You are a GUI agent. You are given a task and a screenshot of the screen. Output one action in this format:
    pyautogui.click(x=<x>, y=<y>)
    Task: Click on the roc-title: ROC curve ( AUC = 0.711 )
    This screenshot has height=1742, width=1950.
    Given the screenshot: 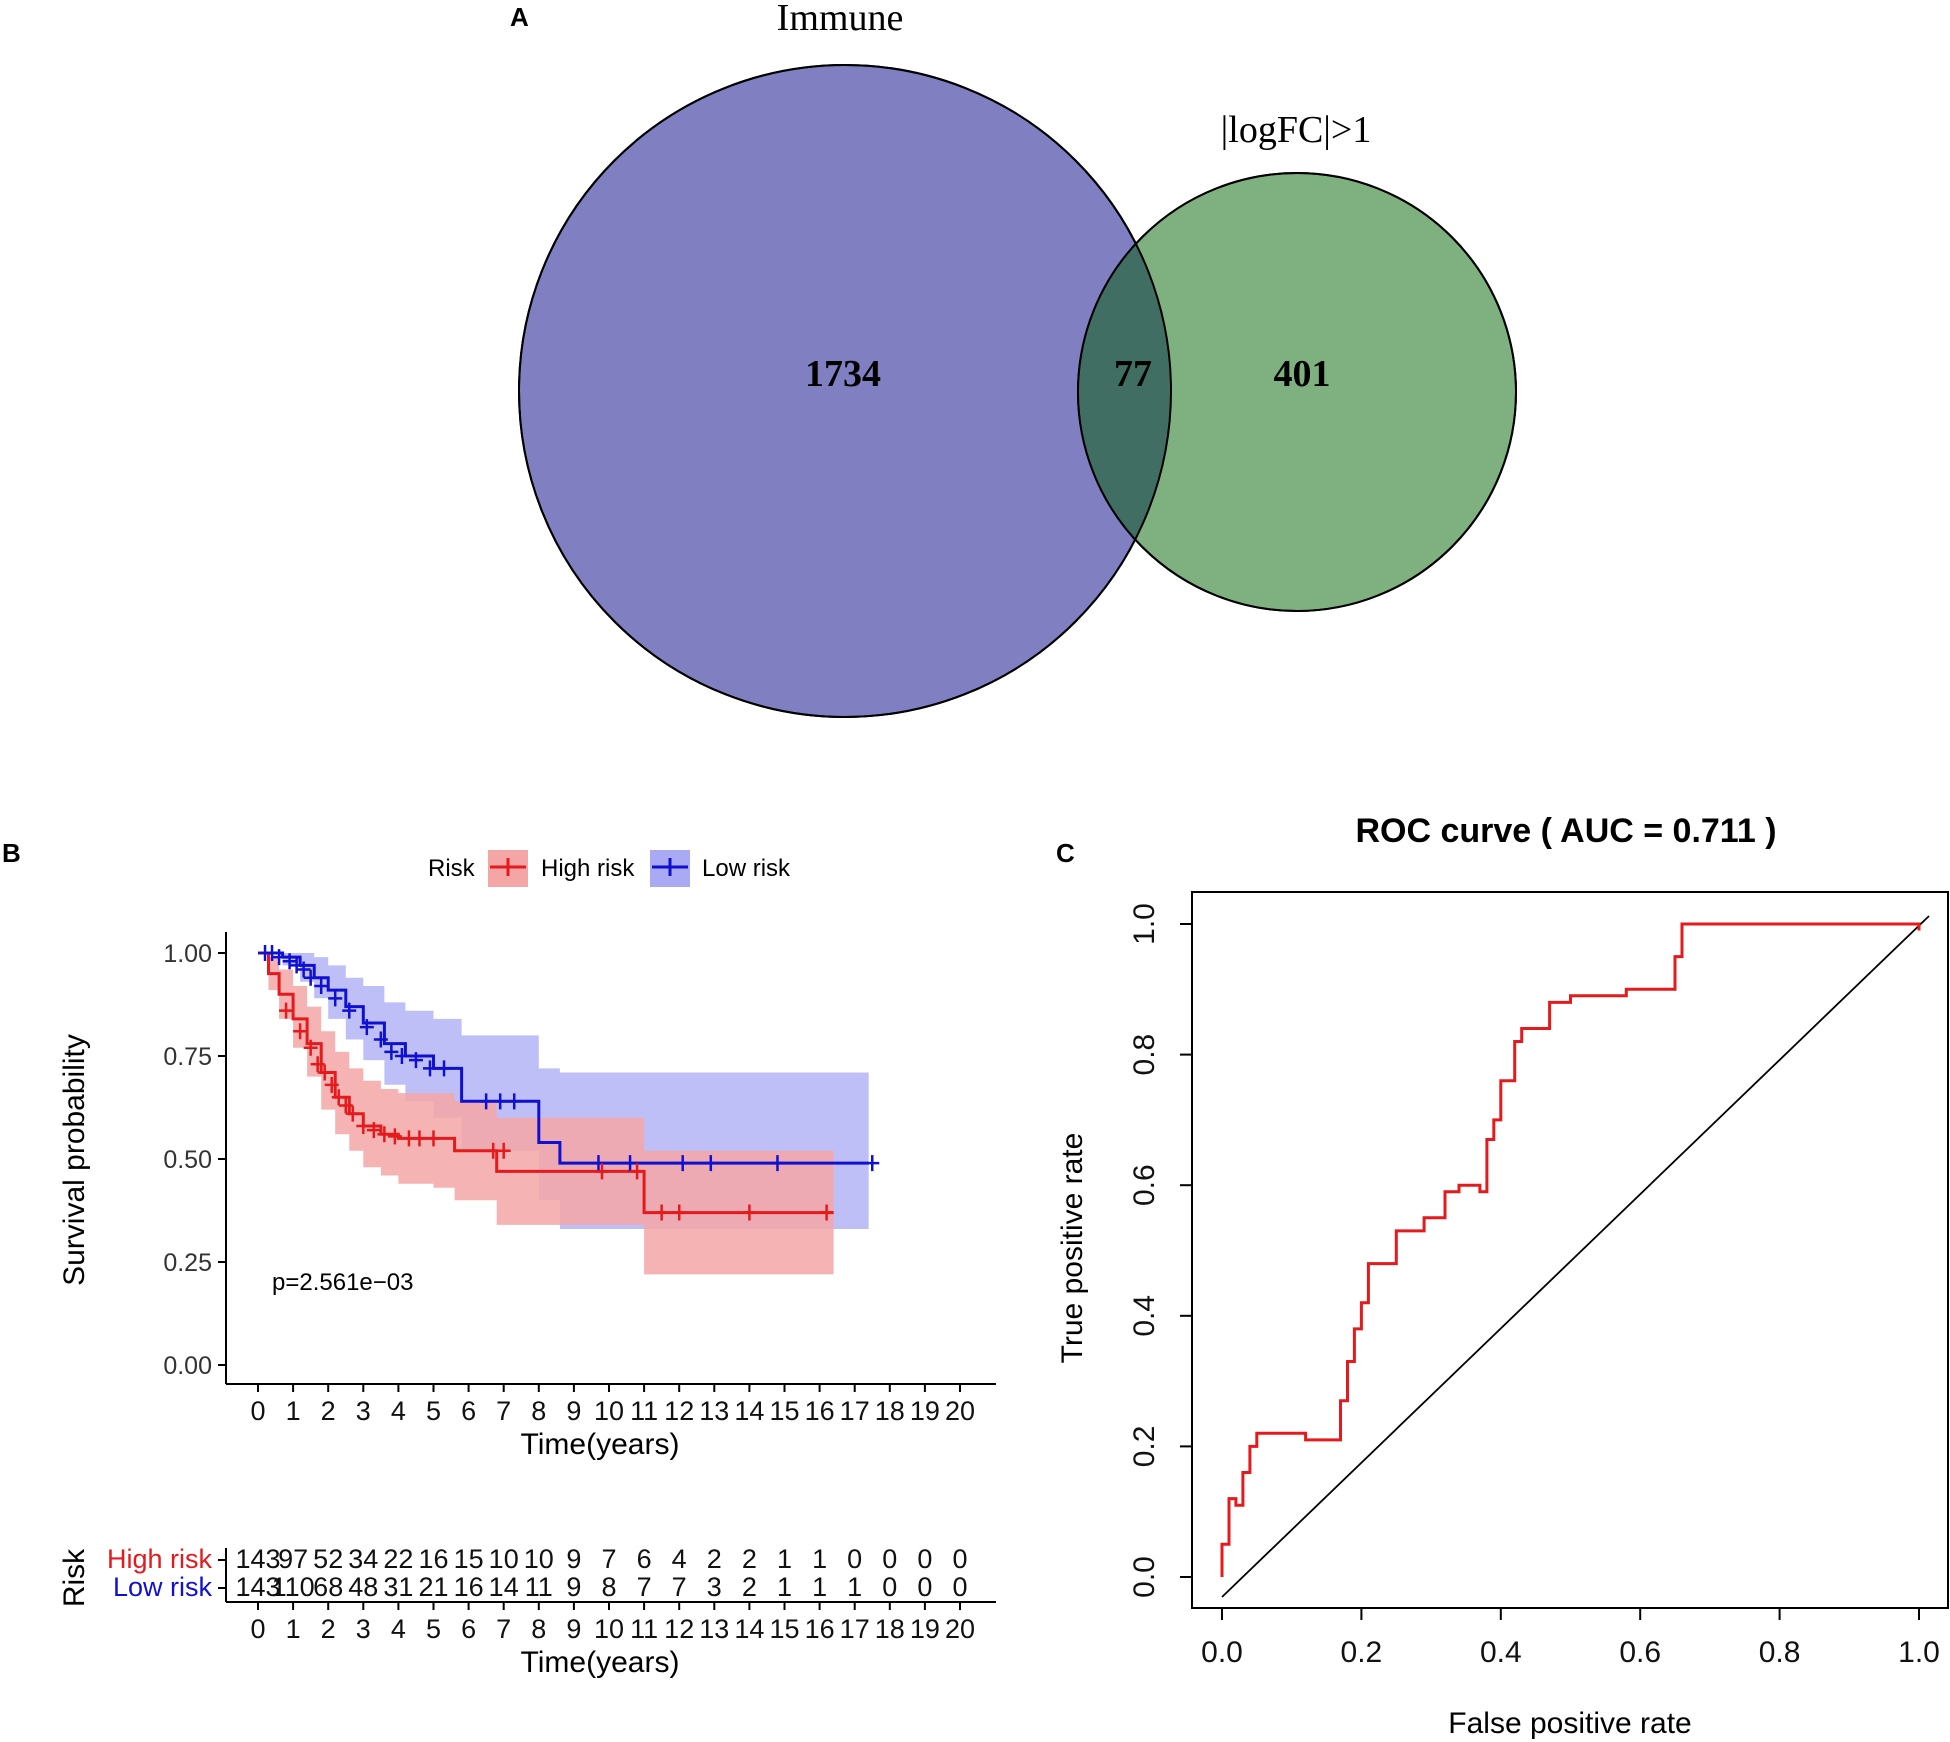 What is the action you would take?
    pyautogui.click(x=1565, y=831)
    